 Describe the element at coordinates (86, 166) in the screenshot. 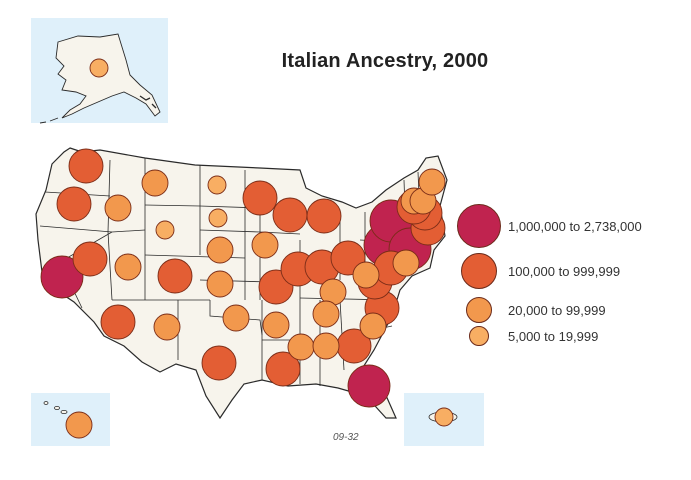

I see `symbol-wa` at that location.